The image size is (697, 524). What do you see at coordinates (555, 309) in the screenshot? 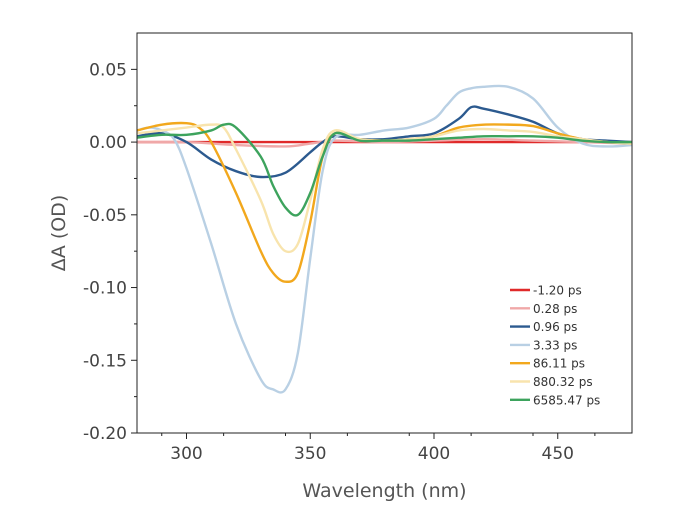
I see `legend-label-2: 0.28 ps` at bounding box center [555, 309].